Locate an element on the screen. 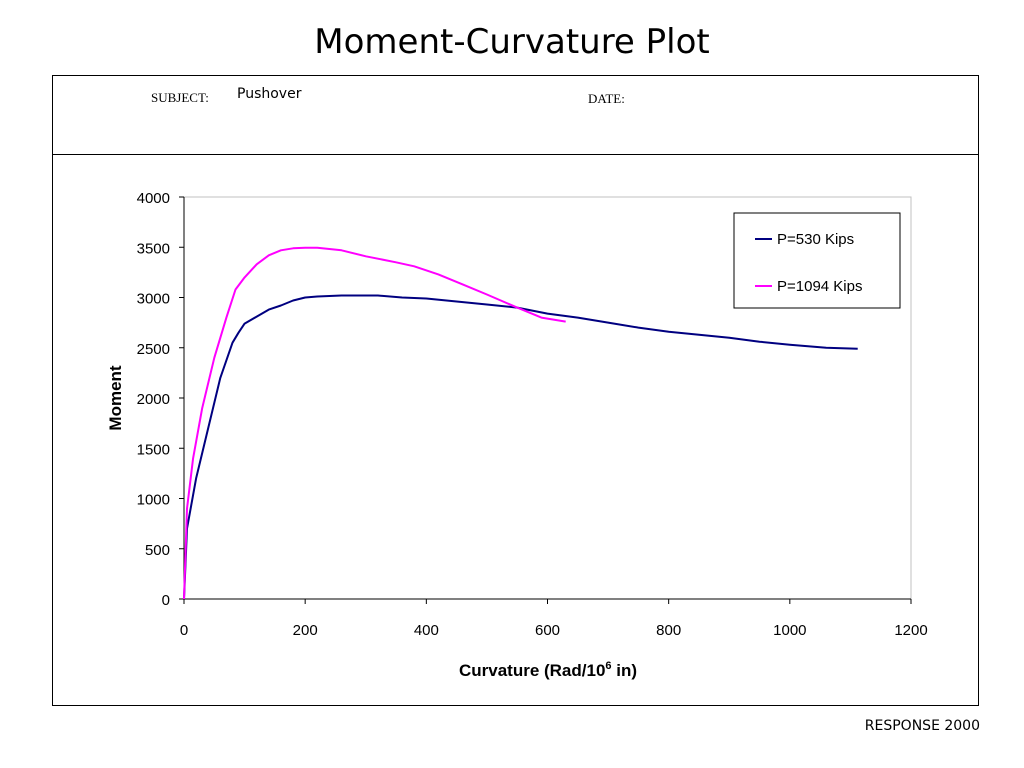 The width and height of the screenshot is (1024, 768). y-axis-label: Moment is located at coordinates (115, 398).